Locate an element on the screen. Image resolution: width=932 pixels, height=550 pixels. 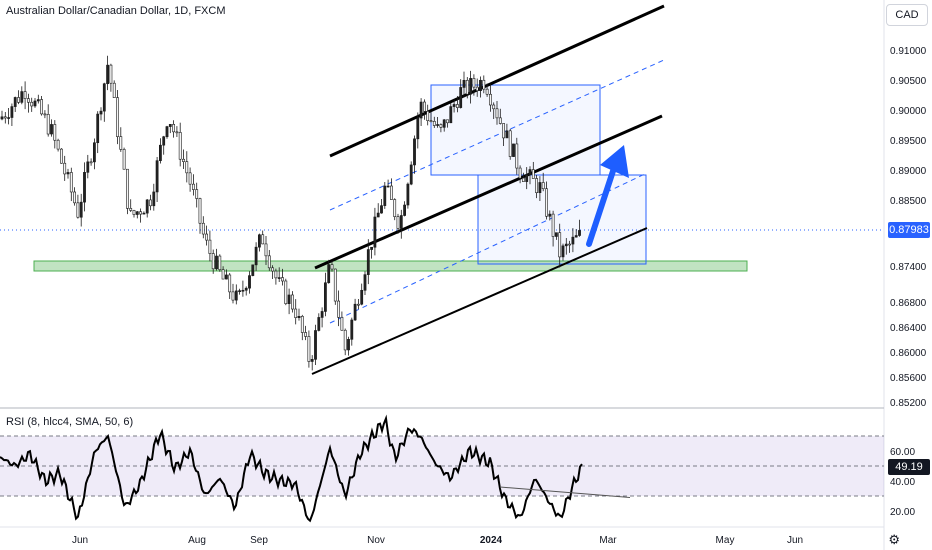
projection-arrow-shaft is located at coordinates (601, 206).